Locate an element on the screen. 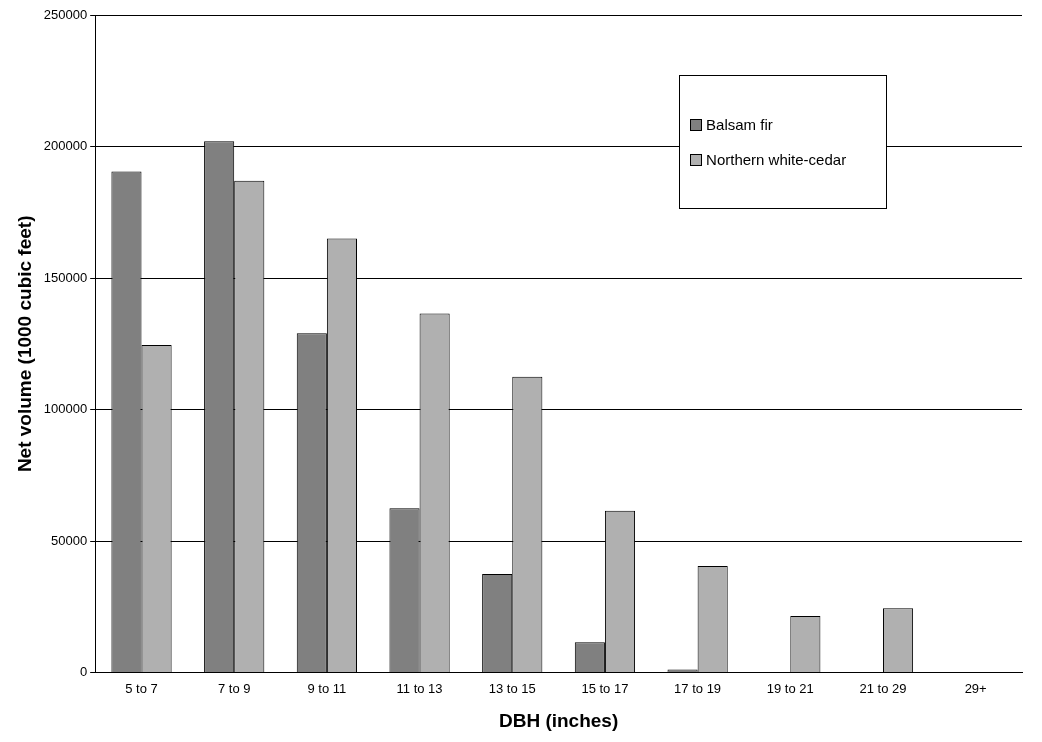 This screenshot has height=742, width=1042. x-tick-label: 15 to 17 is located at coordinates (605, 688).